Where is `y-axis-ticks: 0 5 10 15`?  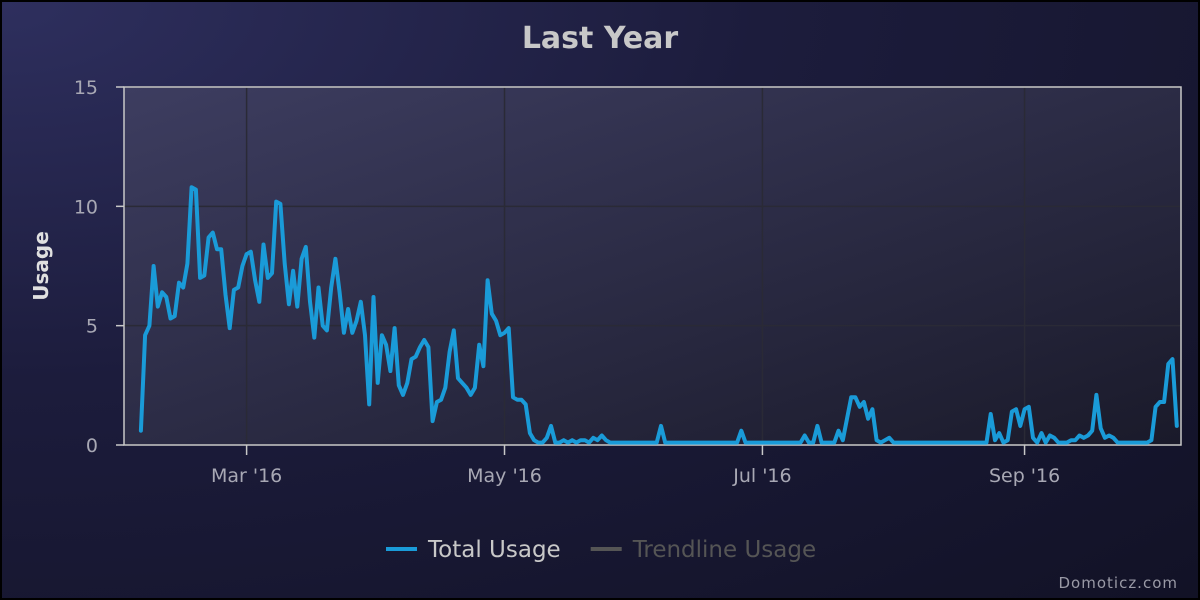
y-axis-ticks: 0 5 10 15 is located at coordinates (99, 267).